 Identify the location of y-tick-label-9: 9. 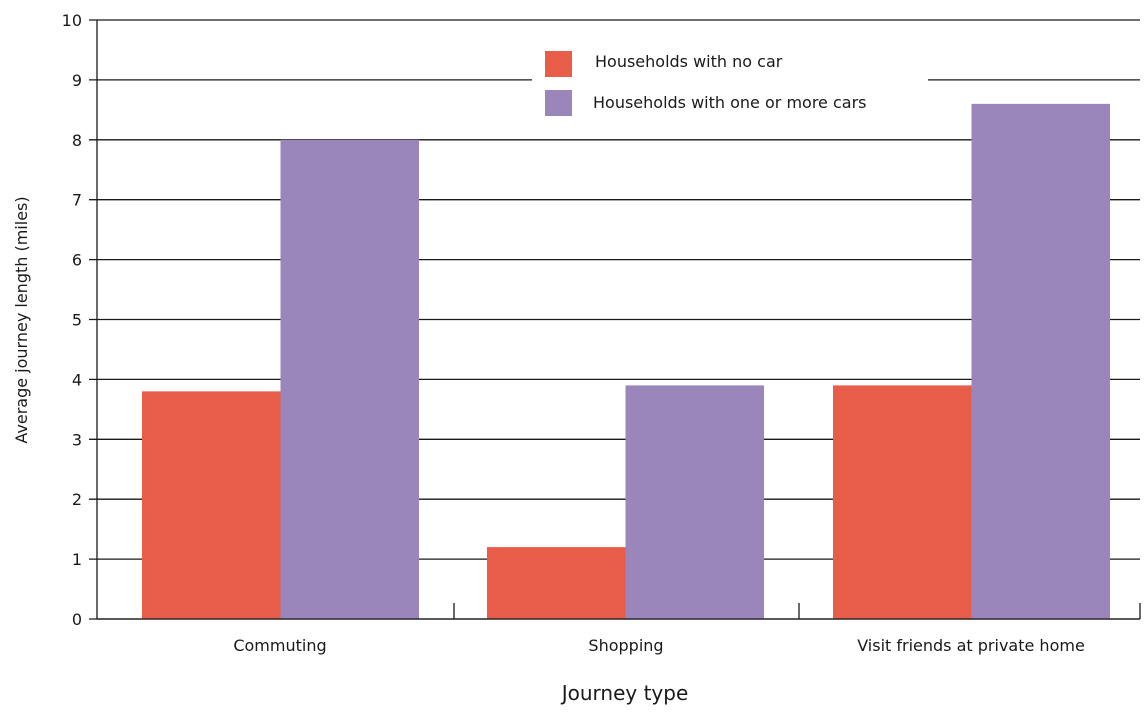
(77, 80).